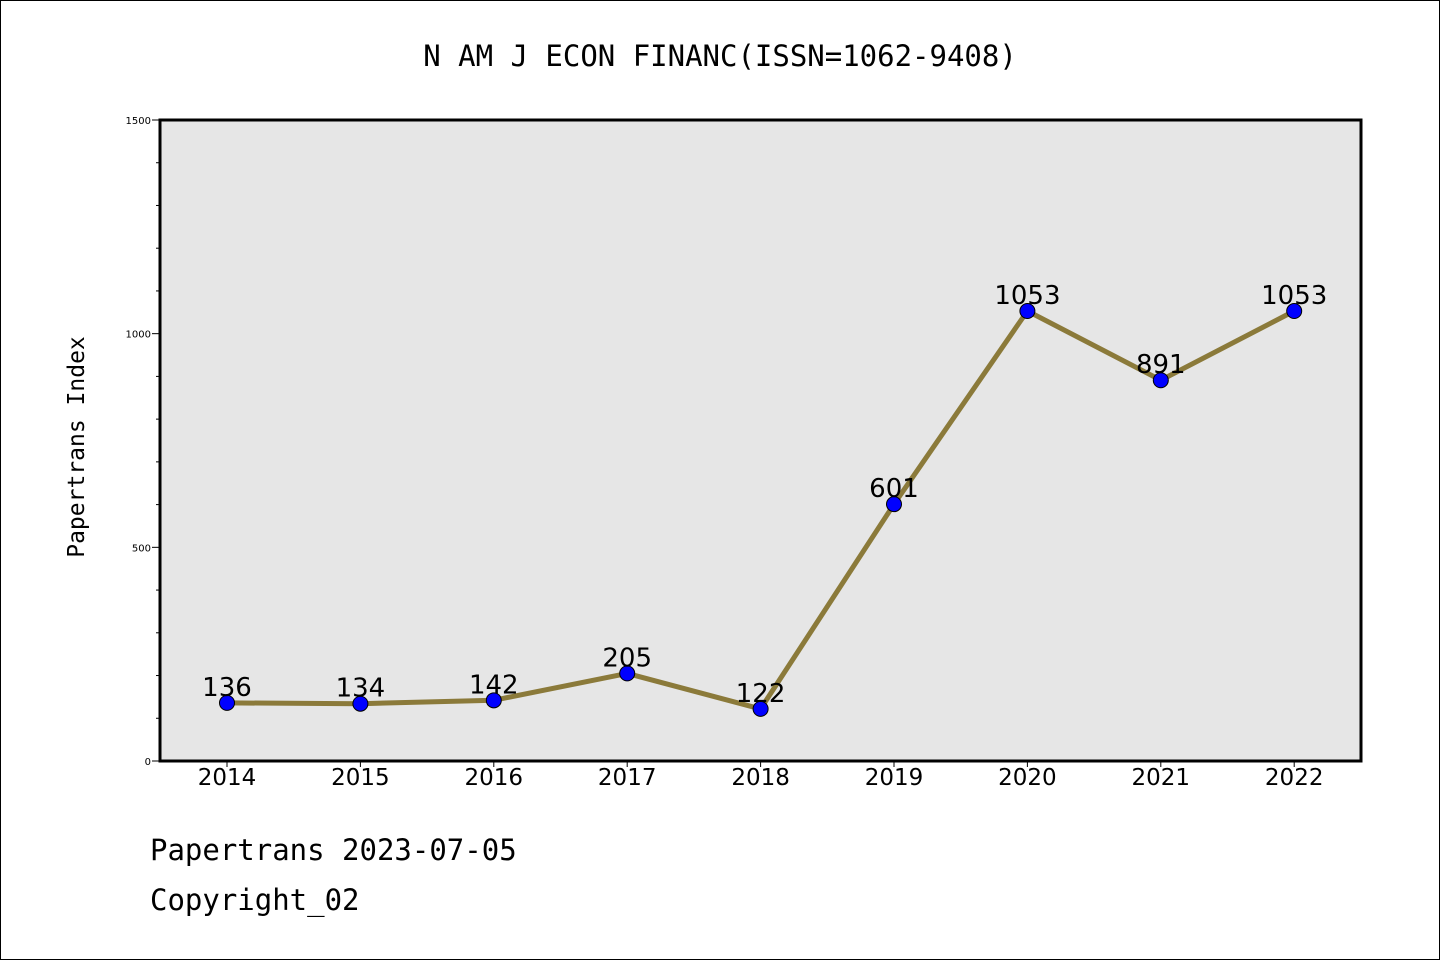 The width and height of the screenshot is (1440, 960). I want to click on data-label: 136, so click(227, 688).